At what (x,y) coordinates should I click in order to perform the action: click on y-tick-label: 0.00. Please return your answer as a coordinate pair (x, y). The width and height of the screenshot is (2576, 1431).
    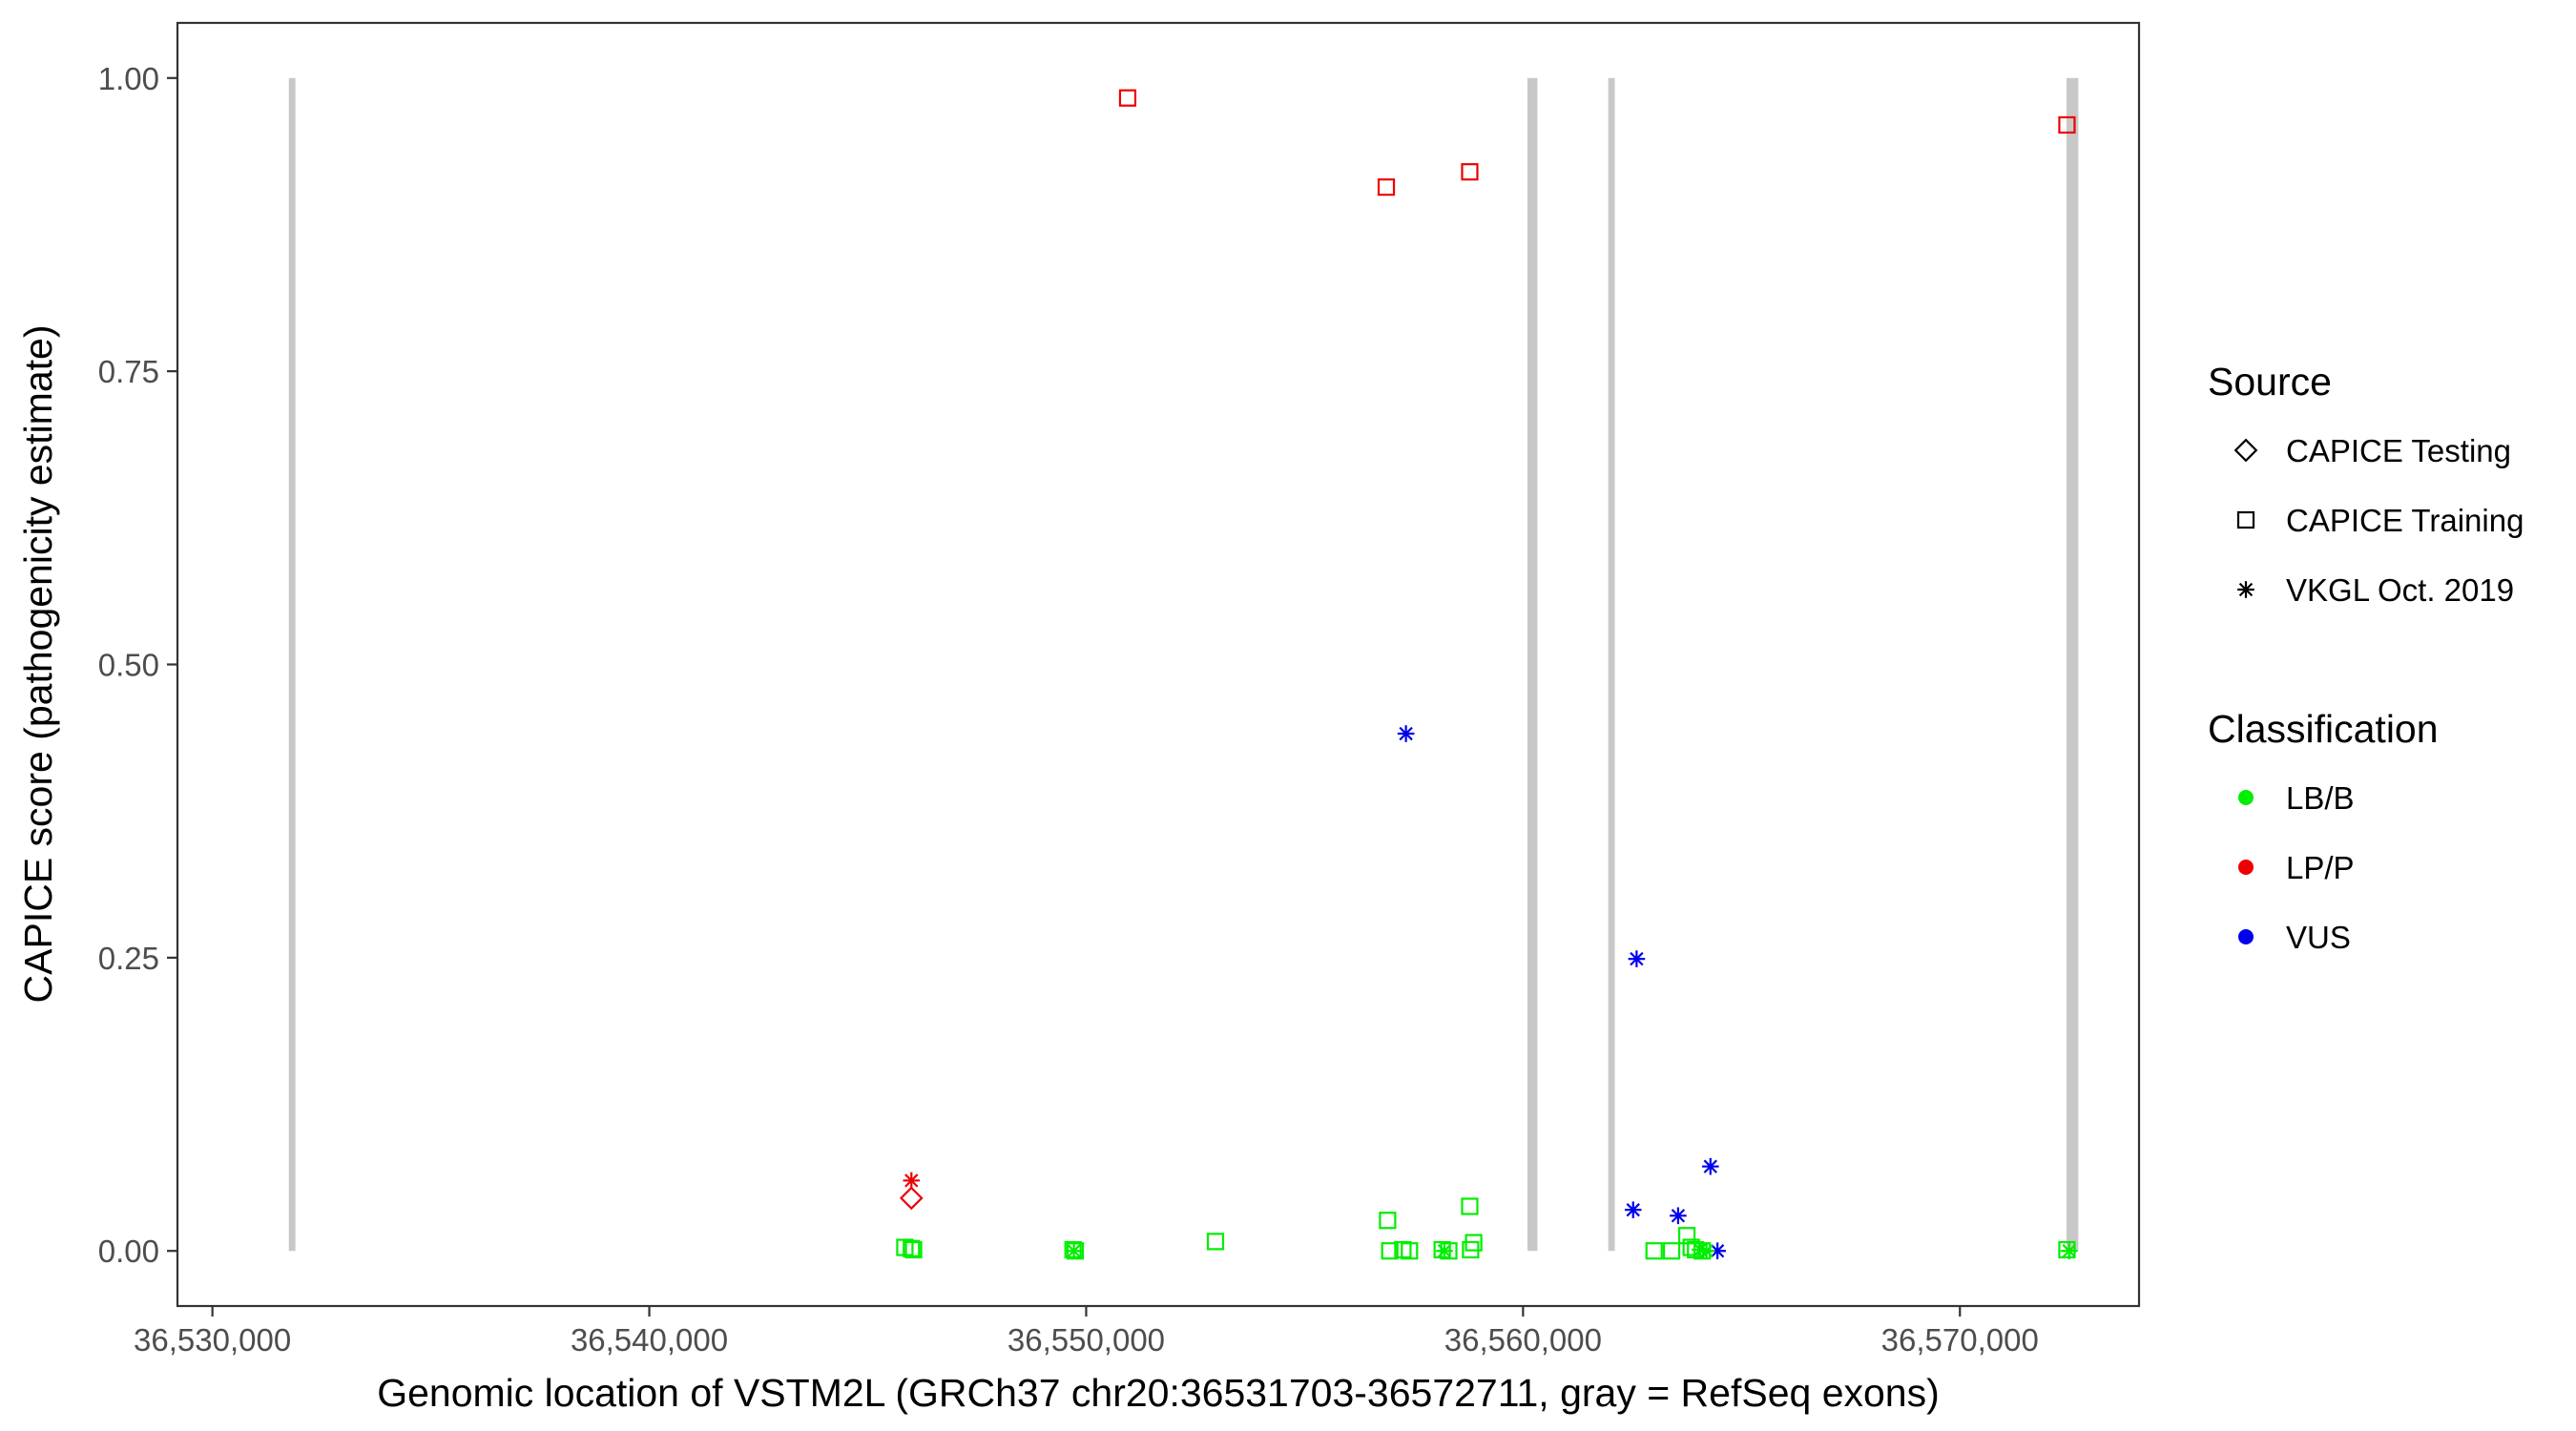
    Looking at the image, I should click on (128, 1251).